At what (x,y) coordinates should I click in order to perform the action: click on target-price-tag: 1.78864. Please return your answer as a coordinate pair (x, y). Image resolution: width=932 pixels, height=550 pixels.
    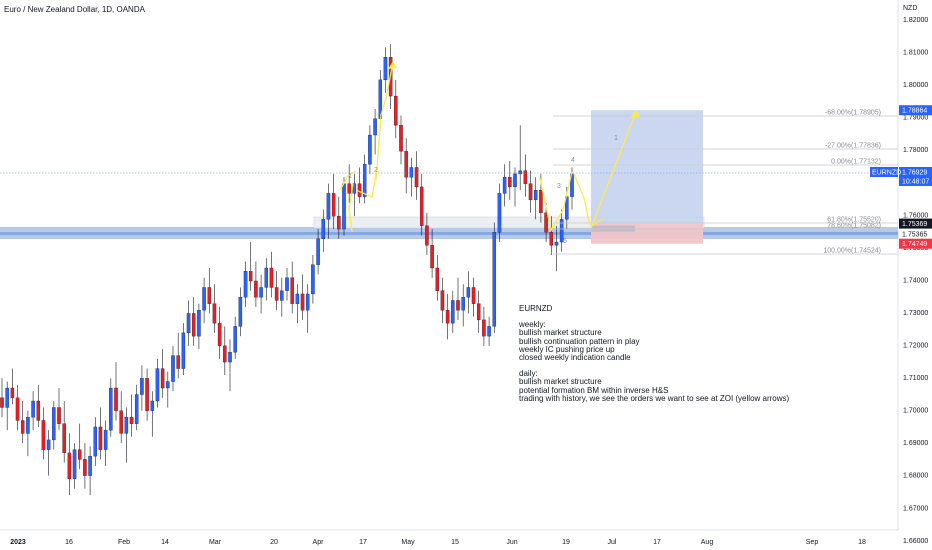
    Looking at the image, I should click on (915, 110).